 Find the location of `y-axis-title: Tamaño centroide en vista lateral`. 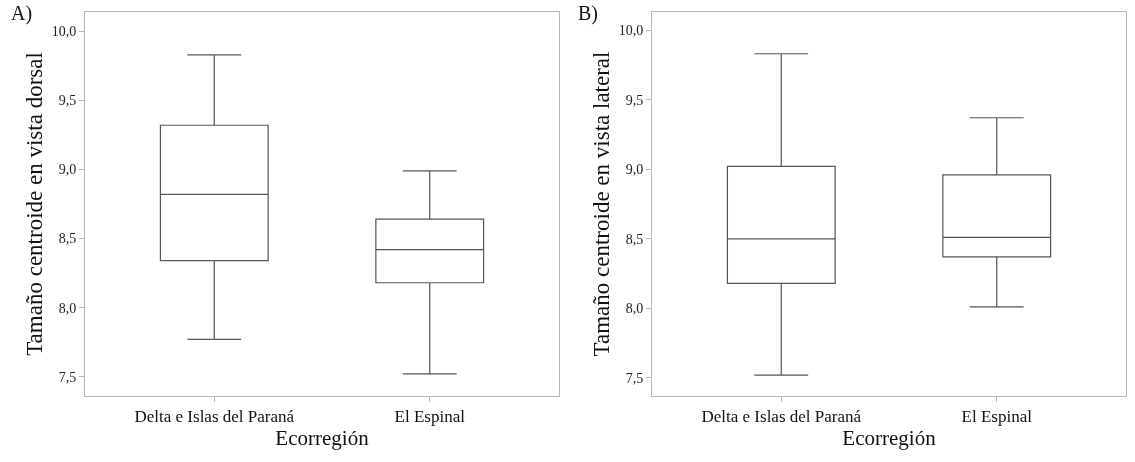

y-axis-title: Tamaño centroide en vista lateral is located at coordinates (602, 204).